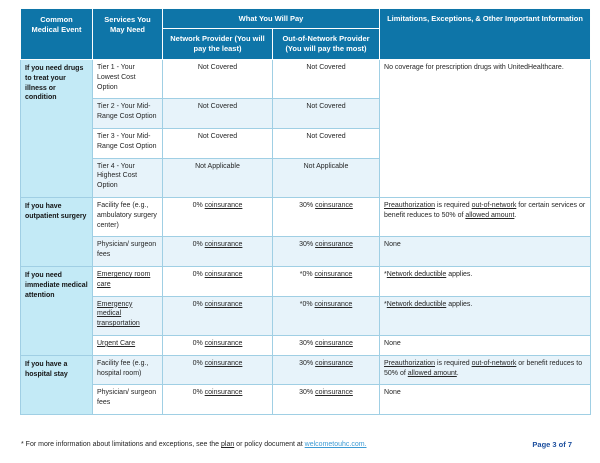 Image resolution: width=600 pixels, height=463 pixels. Describe the element at coordinates (56, 310) in the screenshot. I see `event-cell: If you need immediate medical attention` at that location.